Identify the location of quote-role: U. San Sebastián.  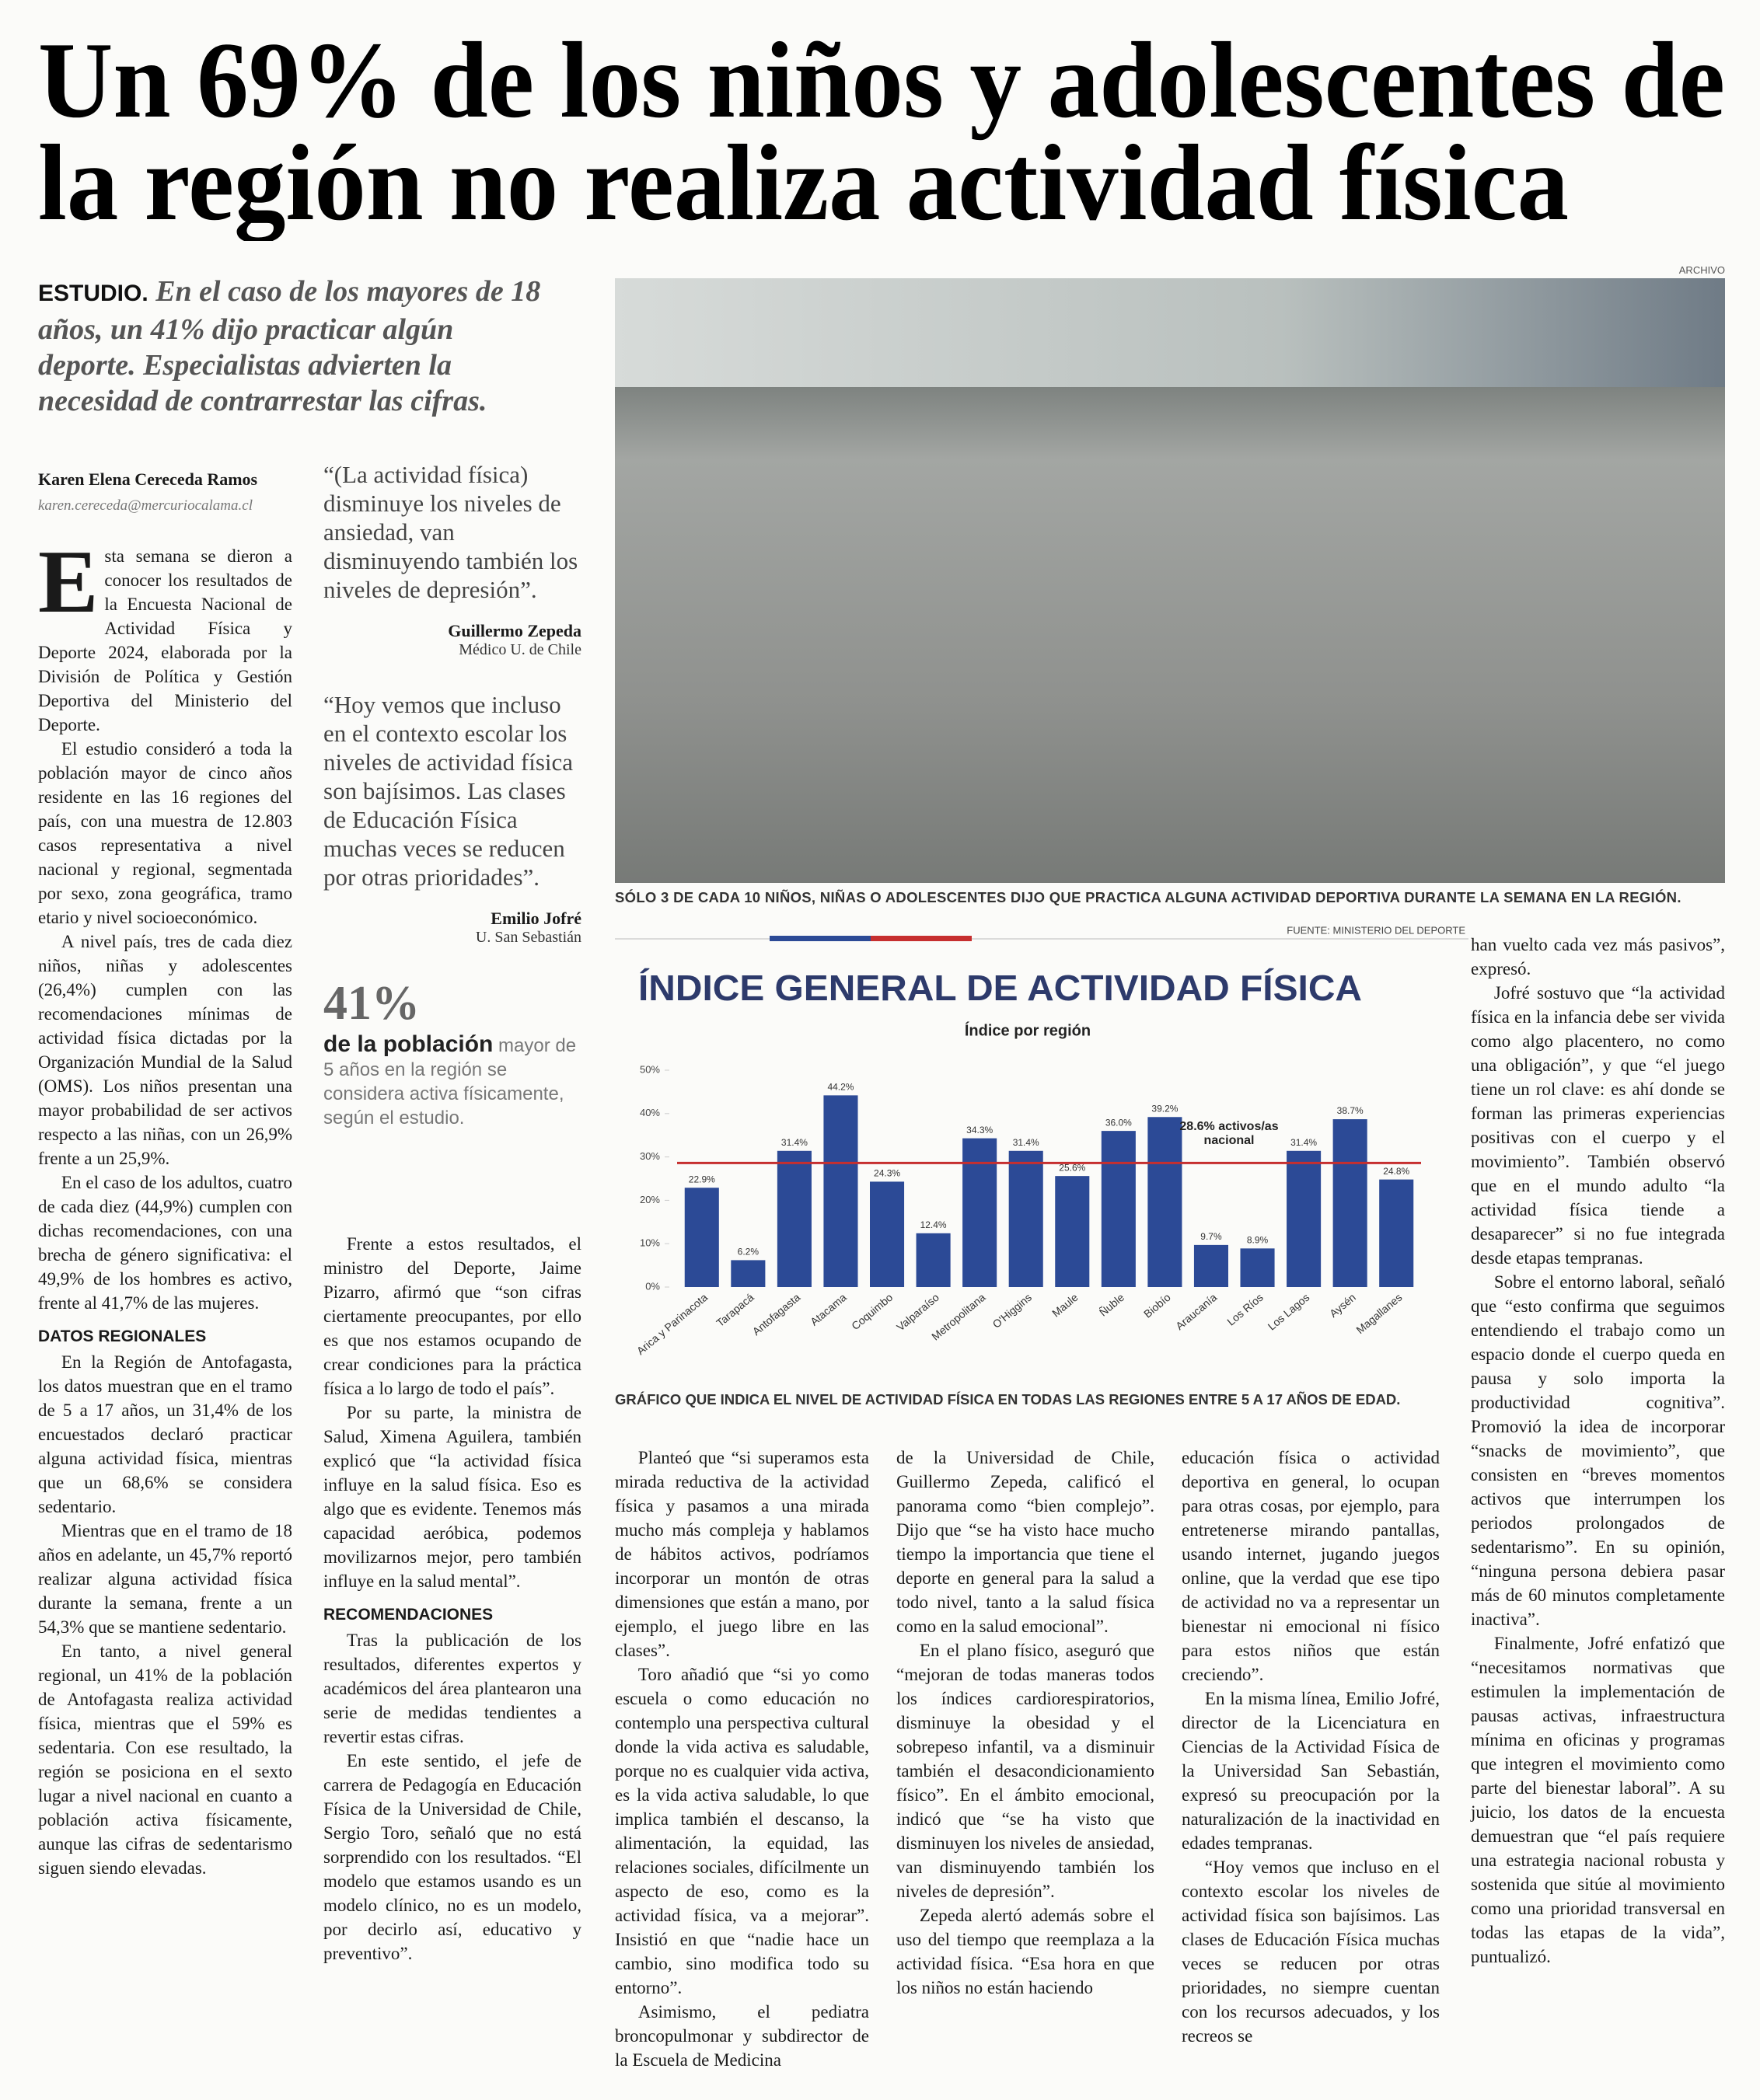
(528, 937).